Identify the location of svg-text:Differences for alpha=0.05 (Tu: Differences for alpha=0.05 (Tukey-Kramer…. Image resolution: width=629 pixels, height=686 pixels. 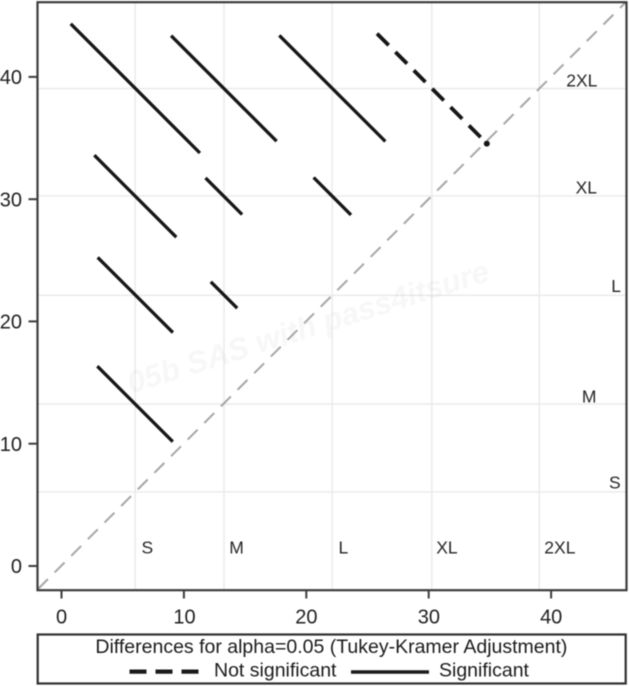
(331, 647).